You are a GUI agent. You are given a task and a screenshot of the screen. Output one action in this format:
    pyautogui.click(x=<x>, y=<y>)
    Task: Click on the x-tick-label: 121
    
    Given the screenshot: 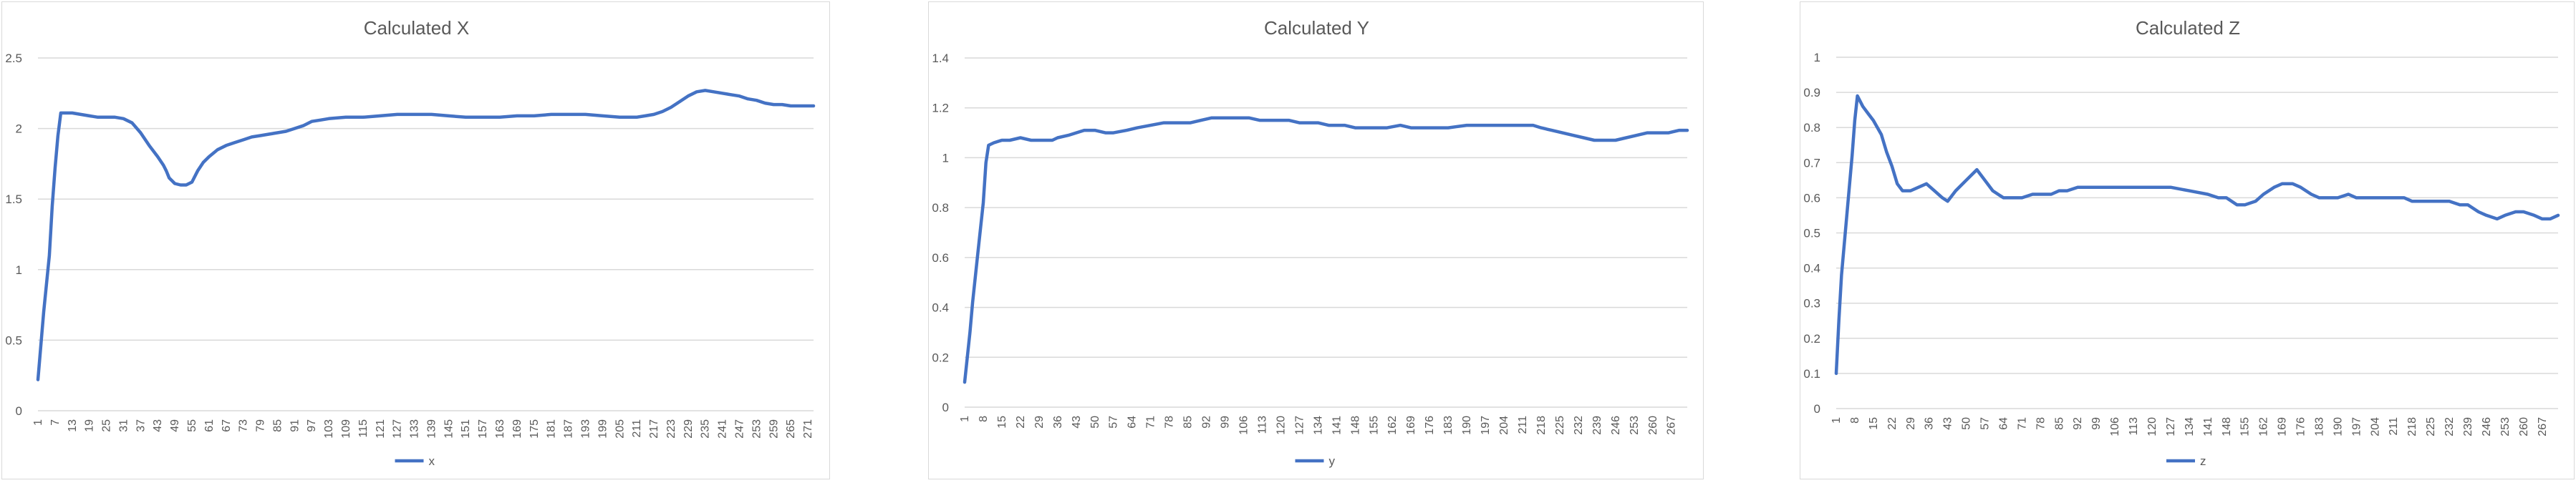 What is the action you would take?
    pyautogui.click(x=381, y=429)
    